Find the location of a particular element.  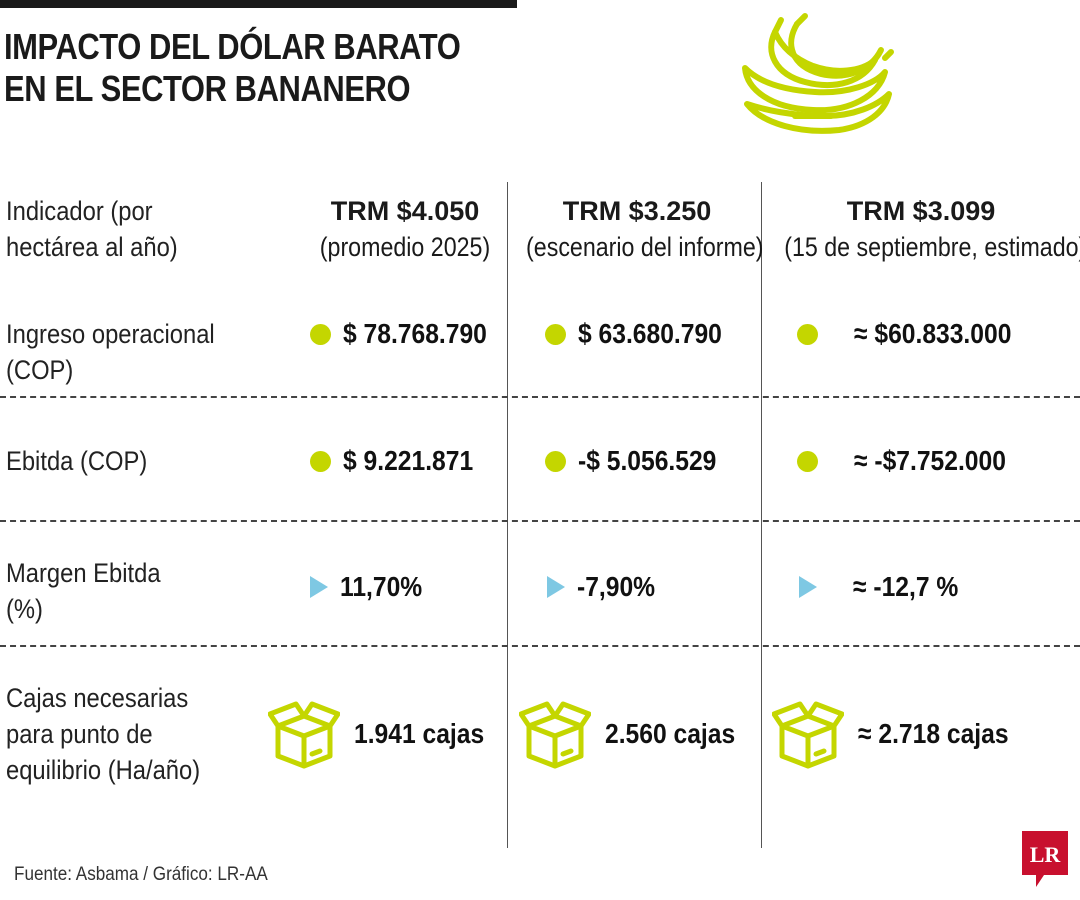

value-text: 1.941 cajas is located at coordinates (419, 733).